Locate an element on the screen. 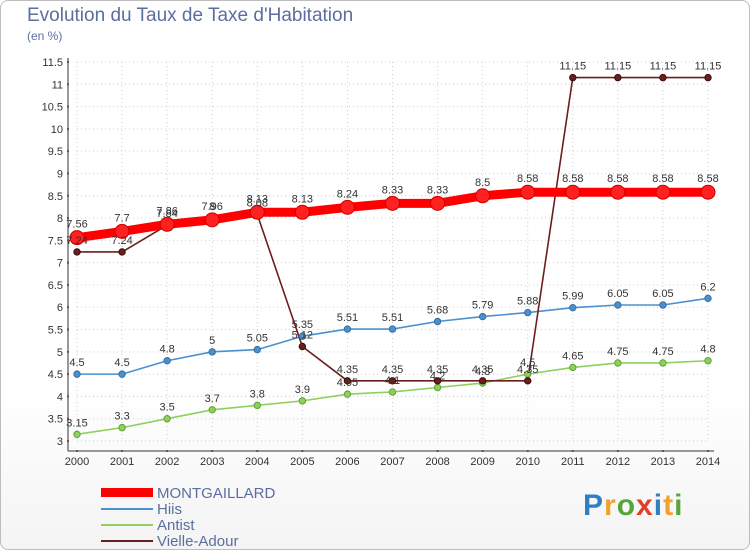 This screenshot has width=750, height=550. y-tick-label: 3.5 is located at coordinates (55, 420).